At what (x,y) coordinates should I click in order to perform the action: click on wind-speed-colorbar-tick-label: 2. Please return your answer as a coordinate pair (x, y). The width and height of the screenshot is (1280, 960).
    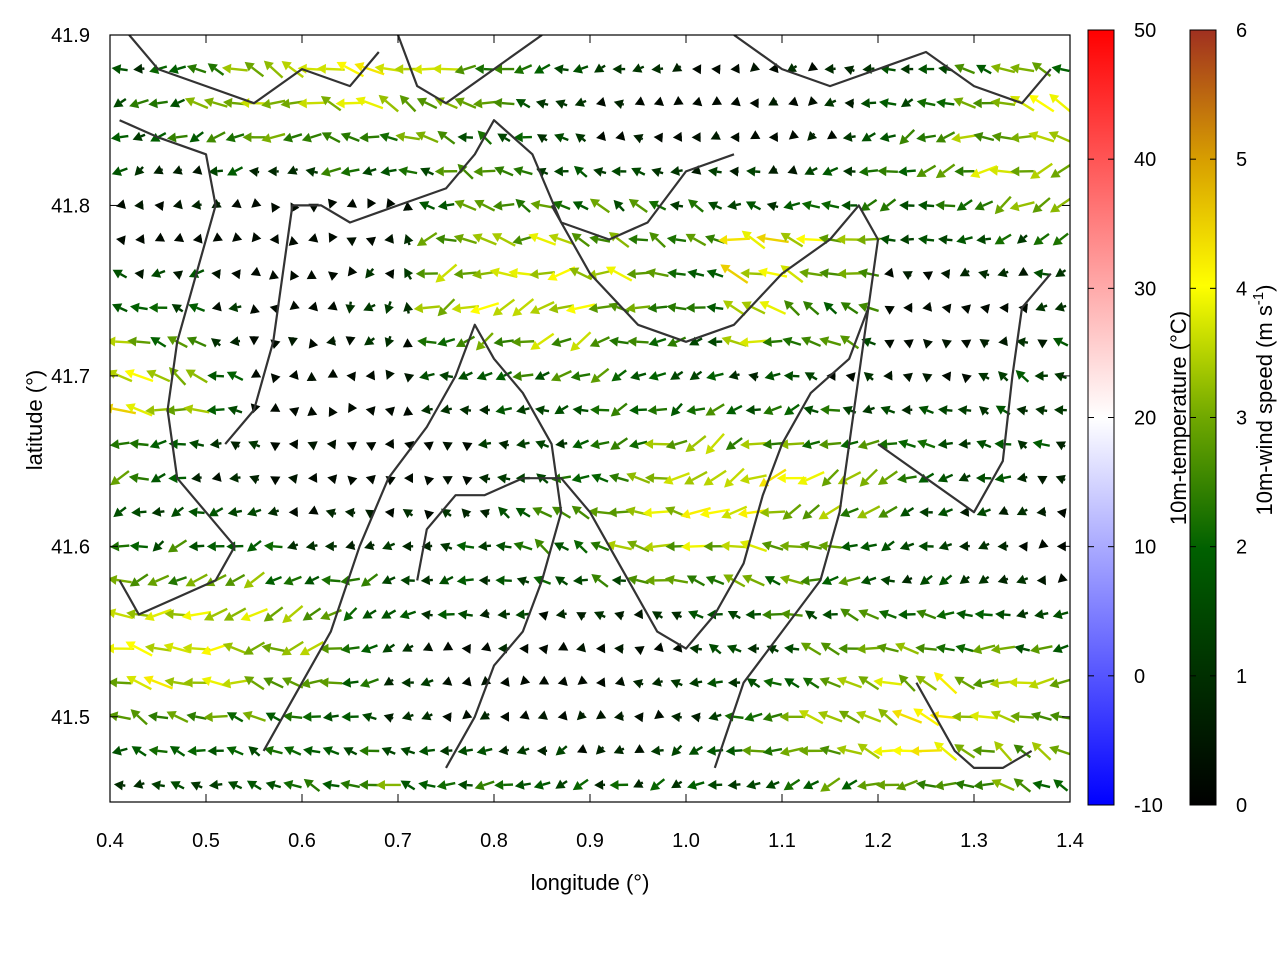
    Looking at the image, I should click on (1241, 548).